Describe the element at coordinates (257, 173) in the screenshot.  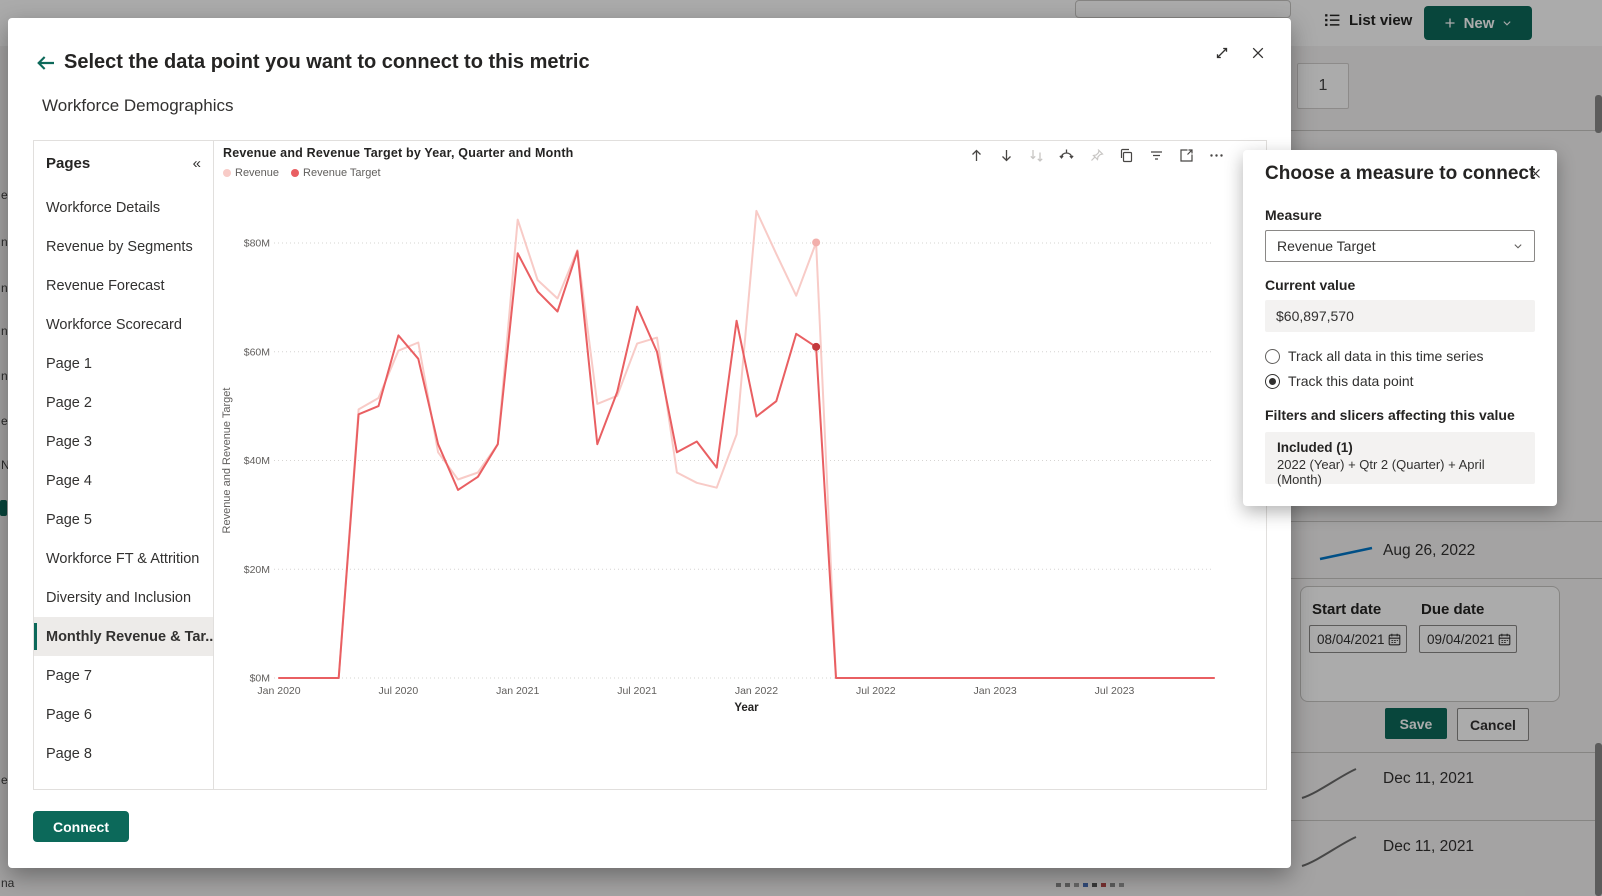
I see `legend-label: Revenue` at that location.